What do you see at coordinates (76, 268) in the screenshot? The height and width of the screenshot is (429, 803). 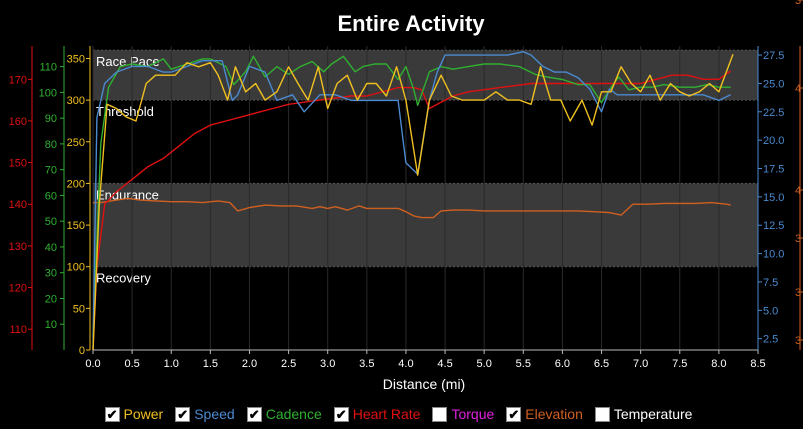 I see `power-tick-label: 100` at bounding box center [76, 268].